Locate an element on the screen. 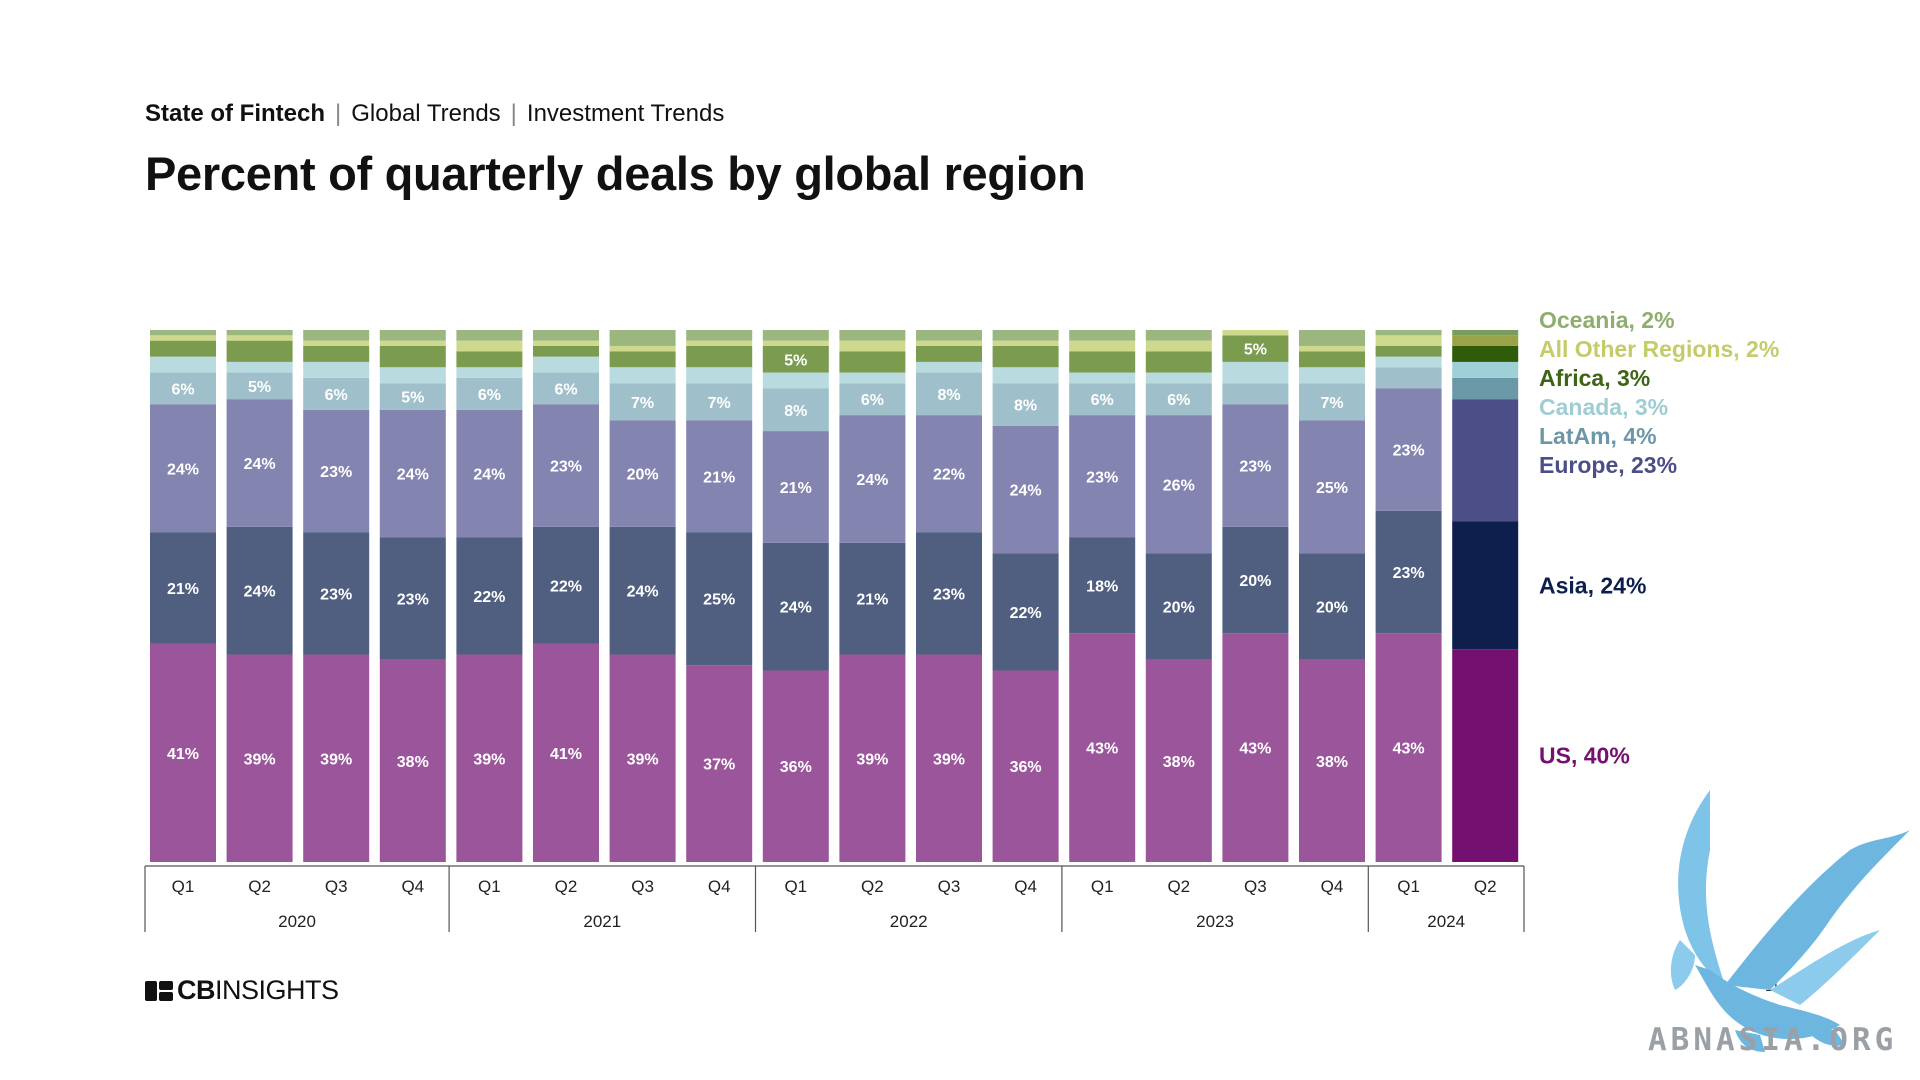 This screenshot has width=1920, height=1080. data-label-us-12: 43% is located at coordinates (1102, 749).